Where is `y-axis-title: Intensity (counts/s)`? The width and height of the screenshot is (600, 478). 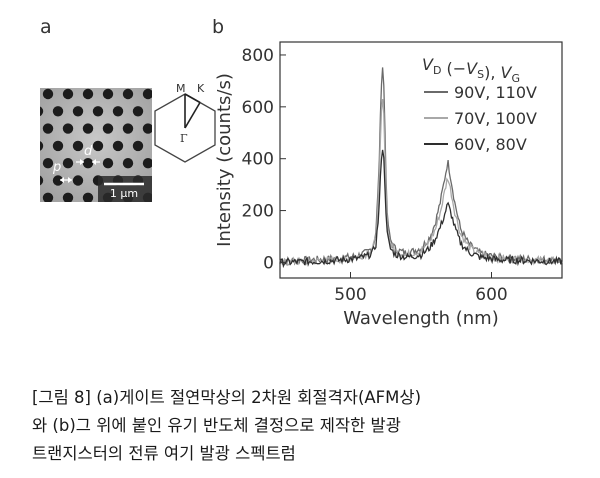 y-axis-title: Intensity (counts/s) is located at coordinates (224, 160).